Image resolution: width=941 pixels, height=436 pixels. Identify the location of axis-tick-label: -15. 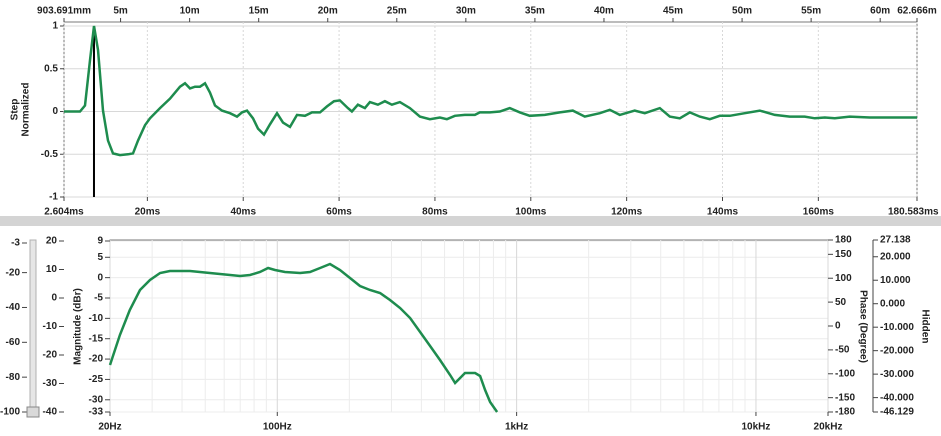
(96, 338).